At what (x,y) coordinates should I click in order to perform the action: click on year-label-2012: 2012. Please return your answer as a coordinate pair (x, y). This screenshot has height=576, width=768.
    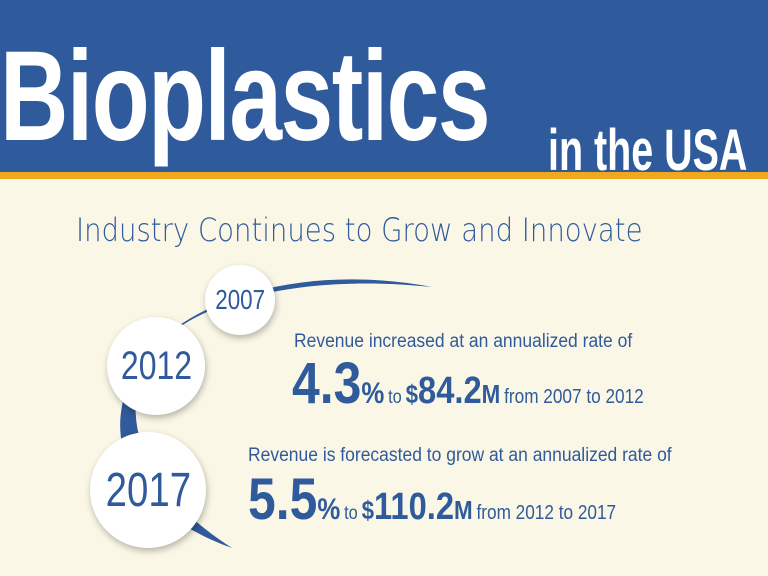
    Looking at the image, I should click on (156, 365).